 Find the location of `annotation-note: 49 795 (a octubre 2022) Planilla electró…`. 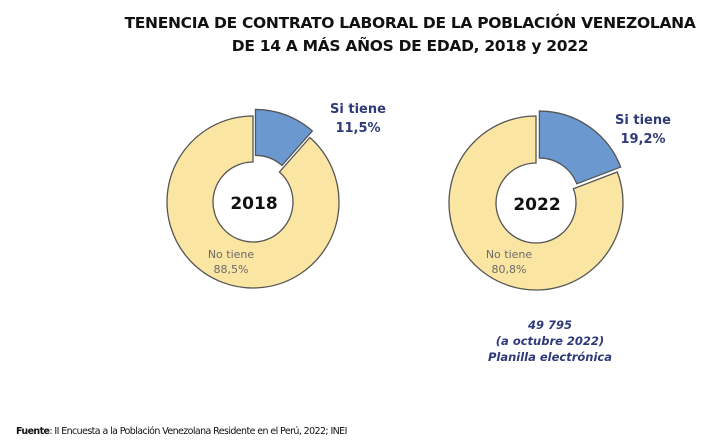

annotation-note: 49 795 (a octubre 2022) Planilla electró… is located at coordinates (550, 341).